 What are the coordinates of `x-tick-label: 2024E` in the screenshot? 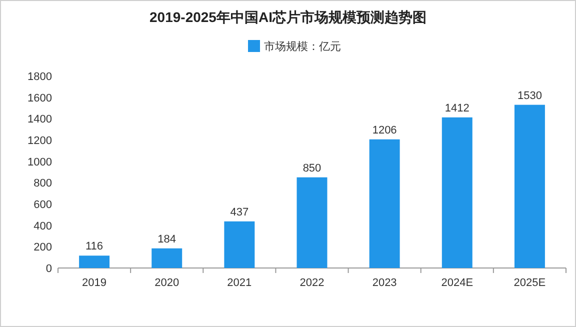 It's located at (457, 283).